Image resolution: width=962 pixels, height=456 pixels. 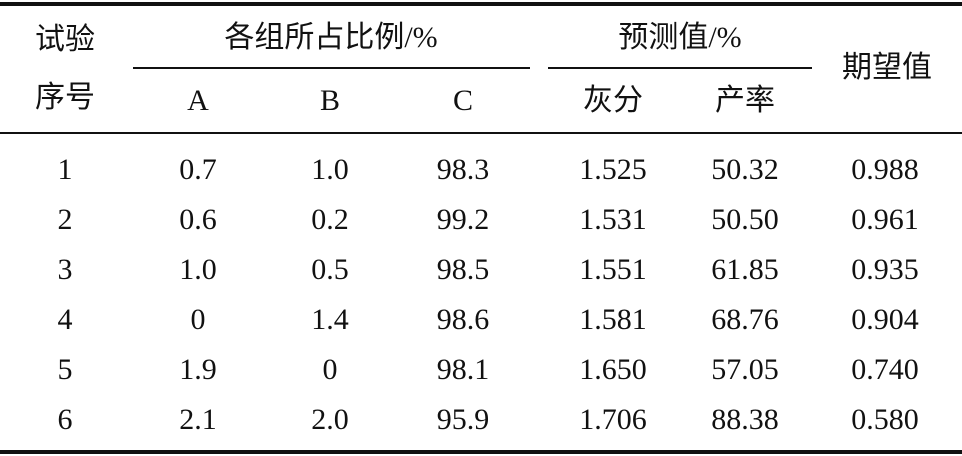 What do you see at coordinates (65, 369) in the screenshot?
I see `data-cell: 5` at bounding box center [65, 369].